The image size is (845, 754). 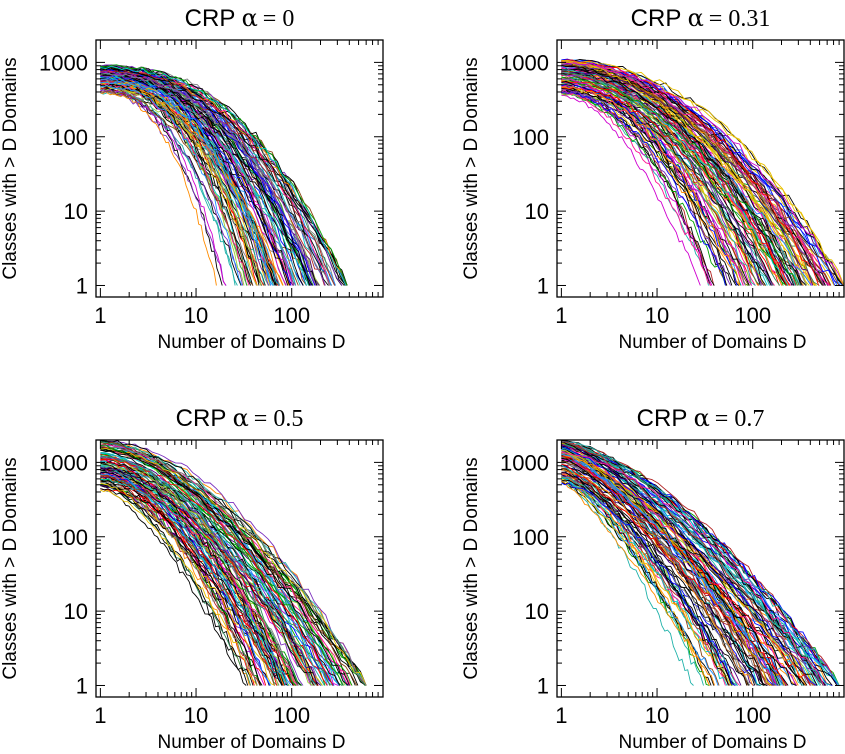 I want to click on y-axis-label: Classes with > D Domains, so click(x=10, y=568).